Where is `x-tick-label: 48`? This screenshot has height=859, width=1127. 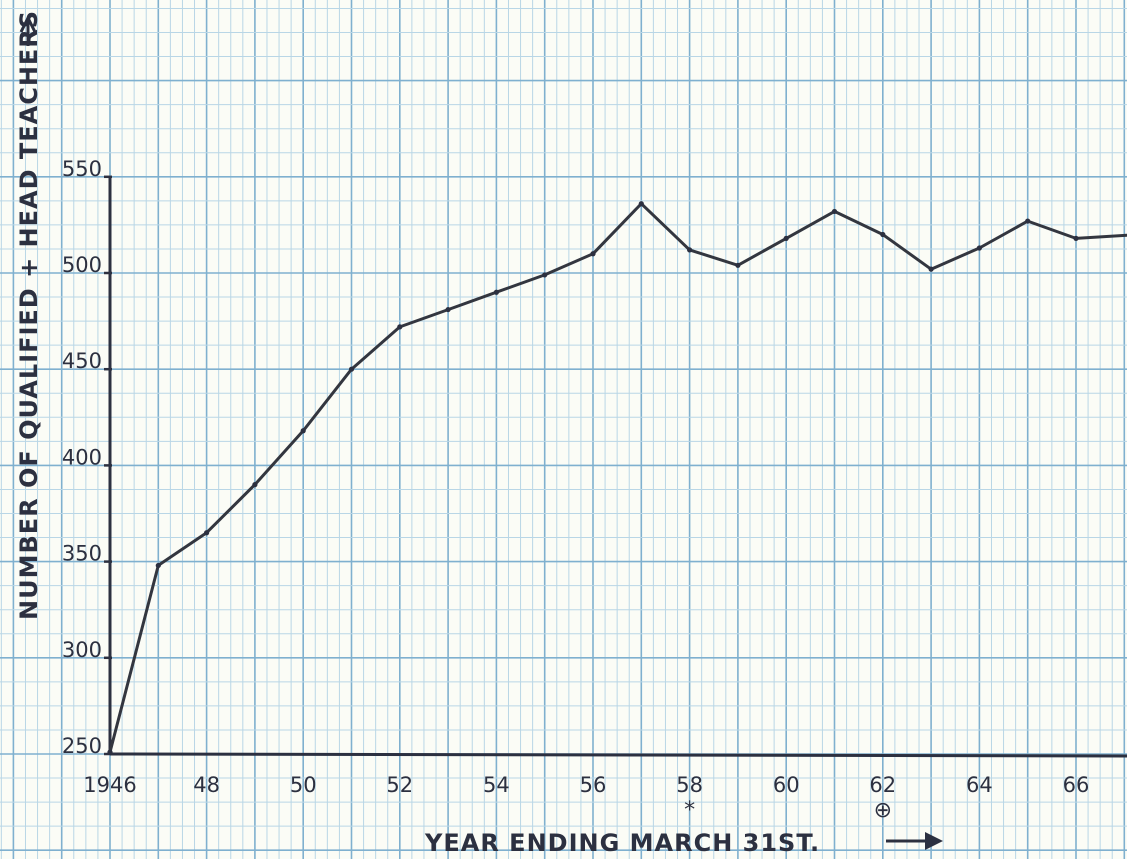 x-tick-label: 48 is located at coordinates (206, 785).